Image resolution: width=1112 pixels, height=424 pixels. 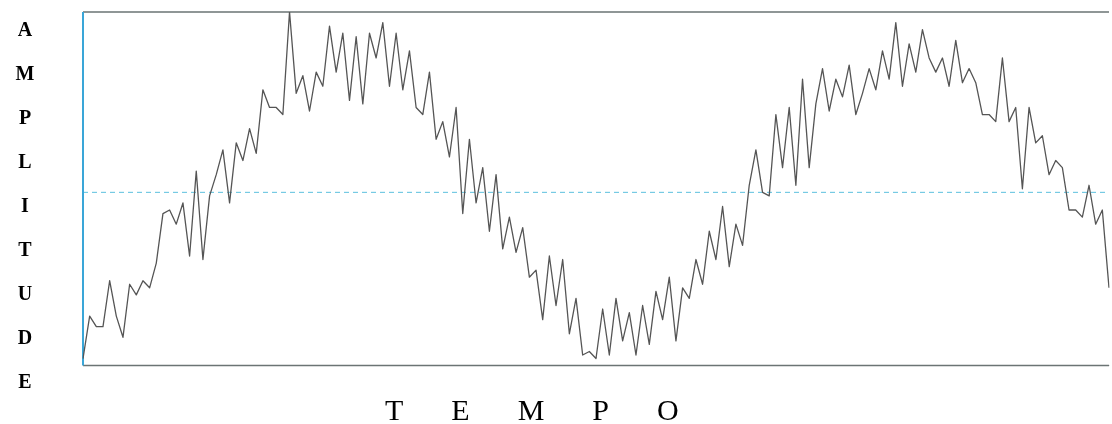 What do you see at coordinates (25, 216) in the screenshot?
I see `y-axis-title: AMPLITUDE` at bounding box center [25, 216].